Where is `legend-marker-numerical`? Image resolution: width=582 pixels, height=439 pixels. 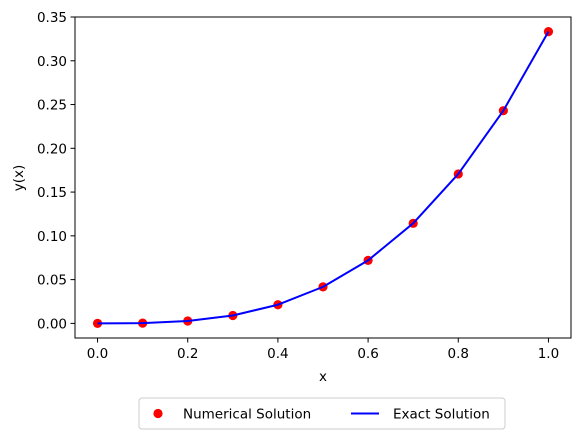
legend-marker-numerical is located at coordinates (158, 413).